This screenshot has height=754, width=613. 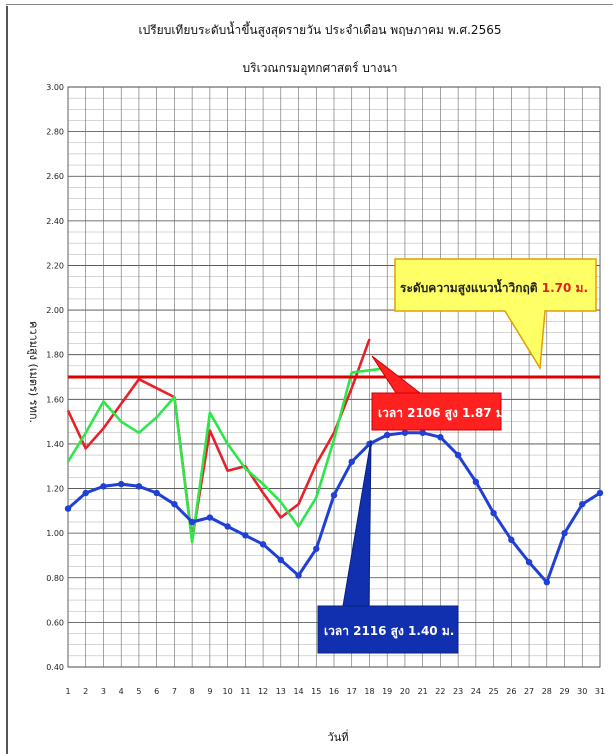 I want to click on frame-top-edge, so click(x=309, y=4).